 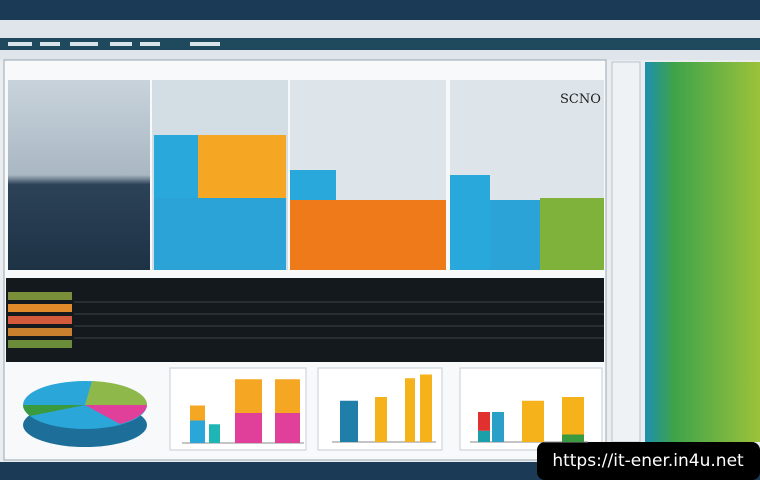 What do you see at coordinates (85, 414) in the screenshot?
I see `pie` at bounding box center [85, 414].